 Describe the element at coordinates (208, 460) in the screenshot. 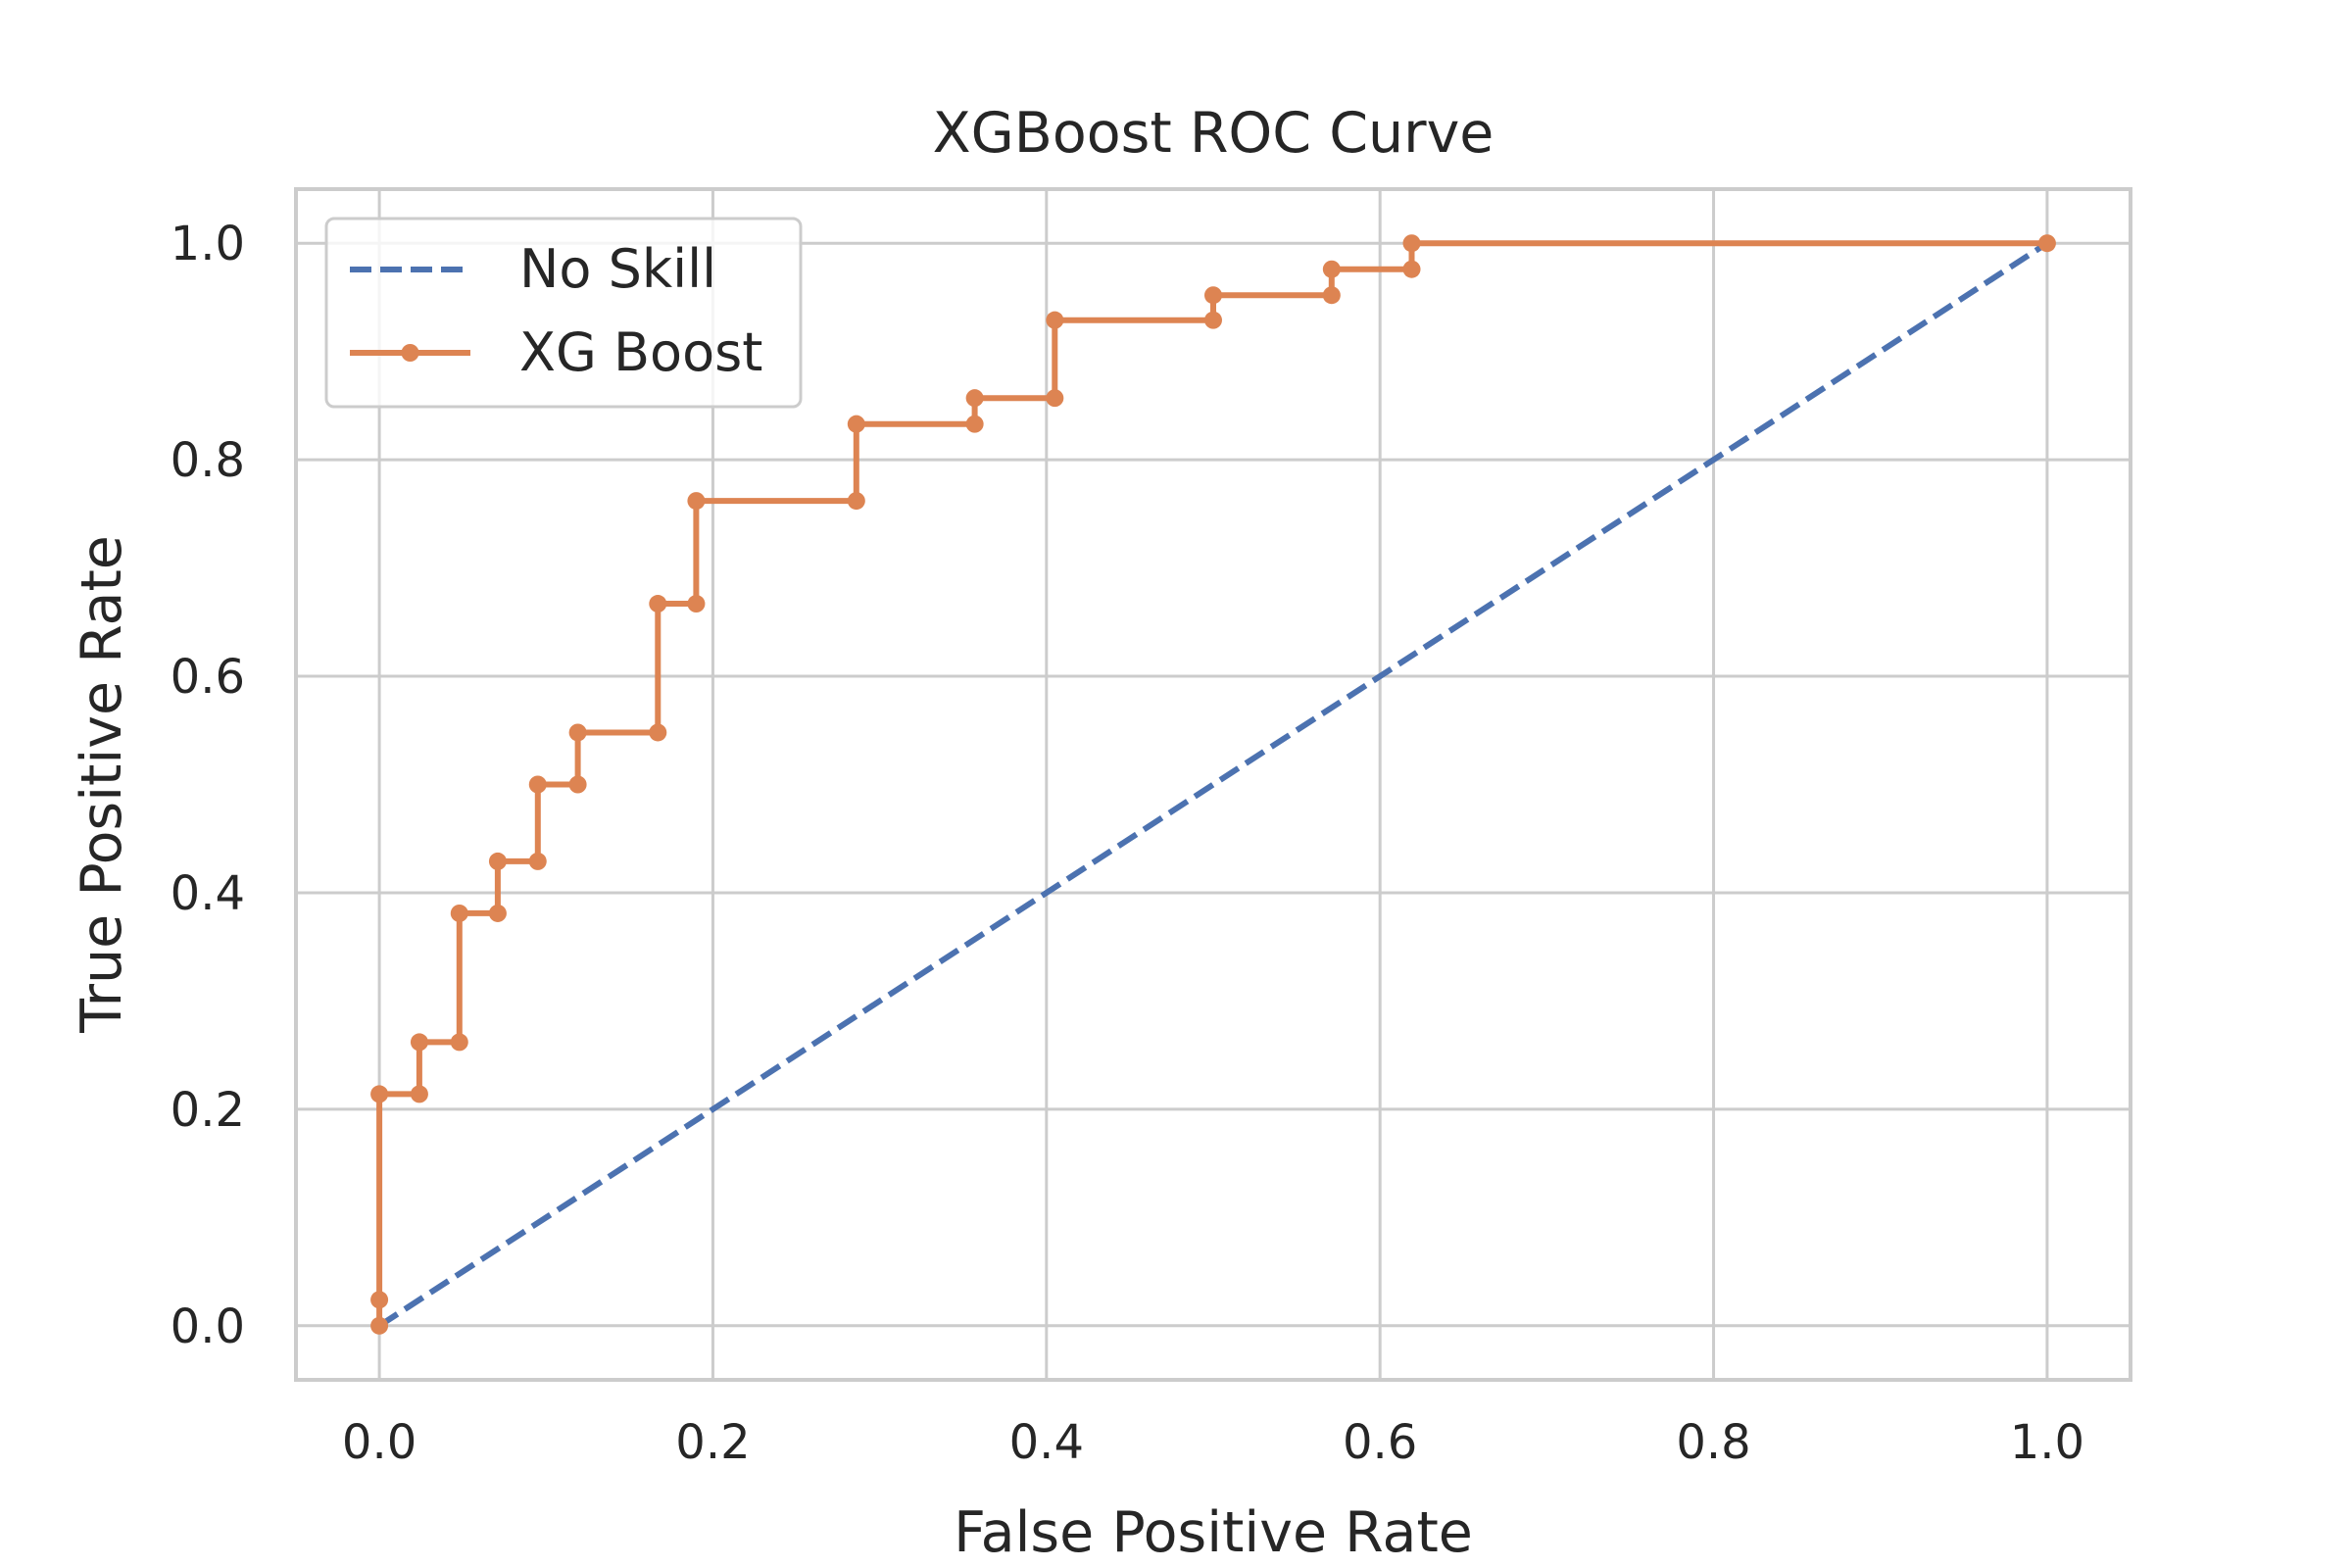

I see `y-tick-label: 0.8` at that location.